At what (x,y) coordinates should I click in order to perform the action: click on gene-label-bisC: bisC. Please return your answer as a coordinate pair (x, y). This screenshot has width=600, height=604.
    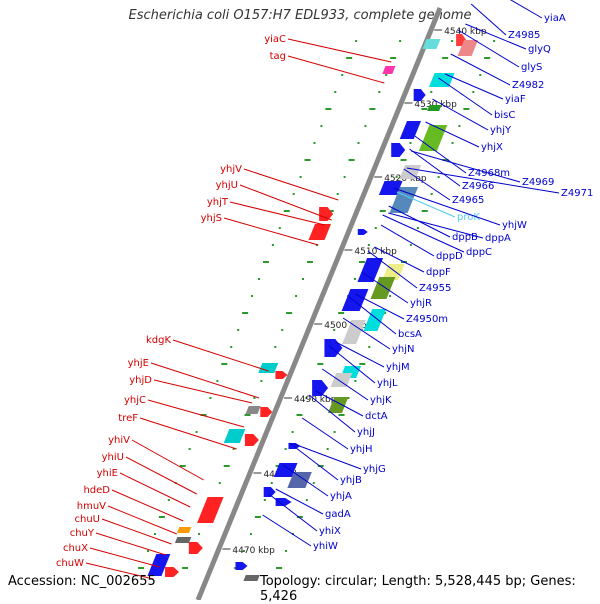
    Looking at the image, I should click on (504, 115).